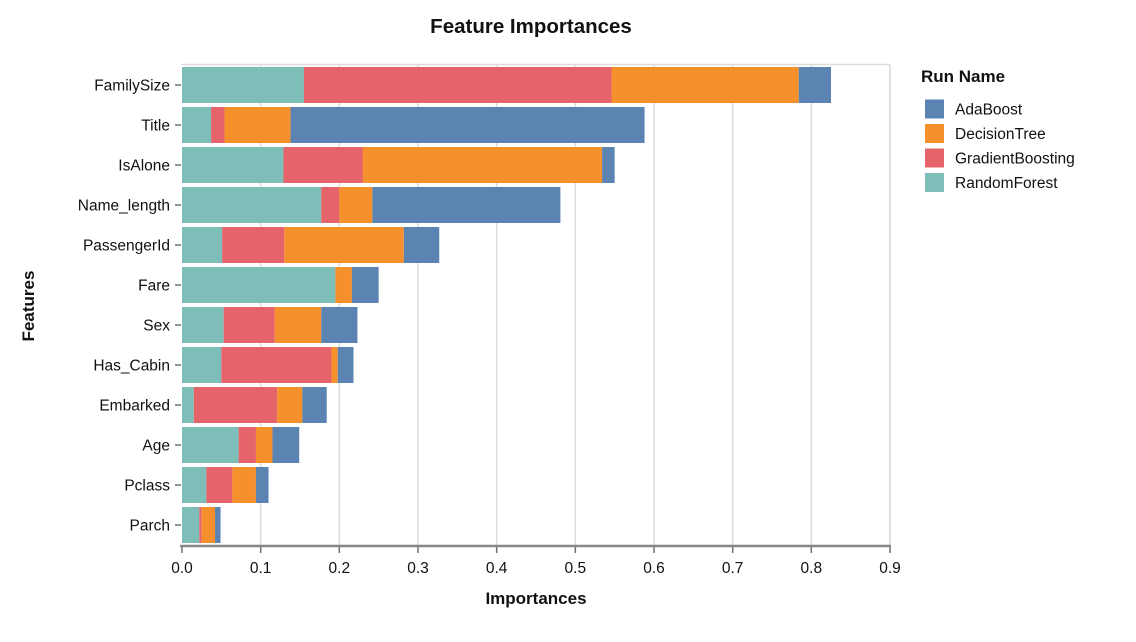 This screenshot has width=1136, height=642. Describe the element at coordinates (467, 125) in the screenshot. I see `bar-segment-adaboost-title` at that location.